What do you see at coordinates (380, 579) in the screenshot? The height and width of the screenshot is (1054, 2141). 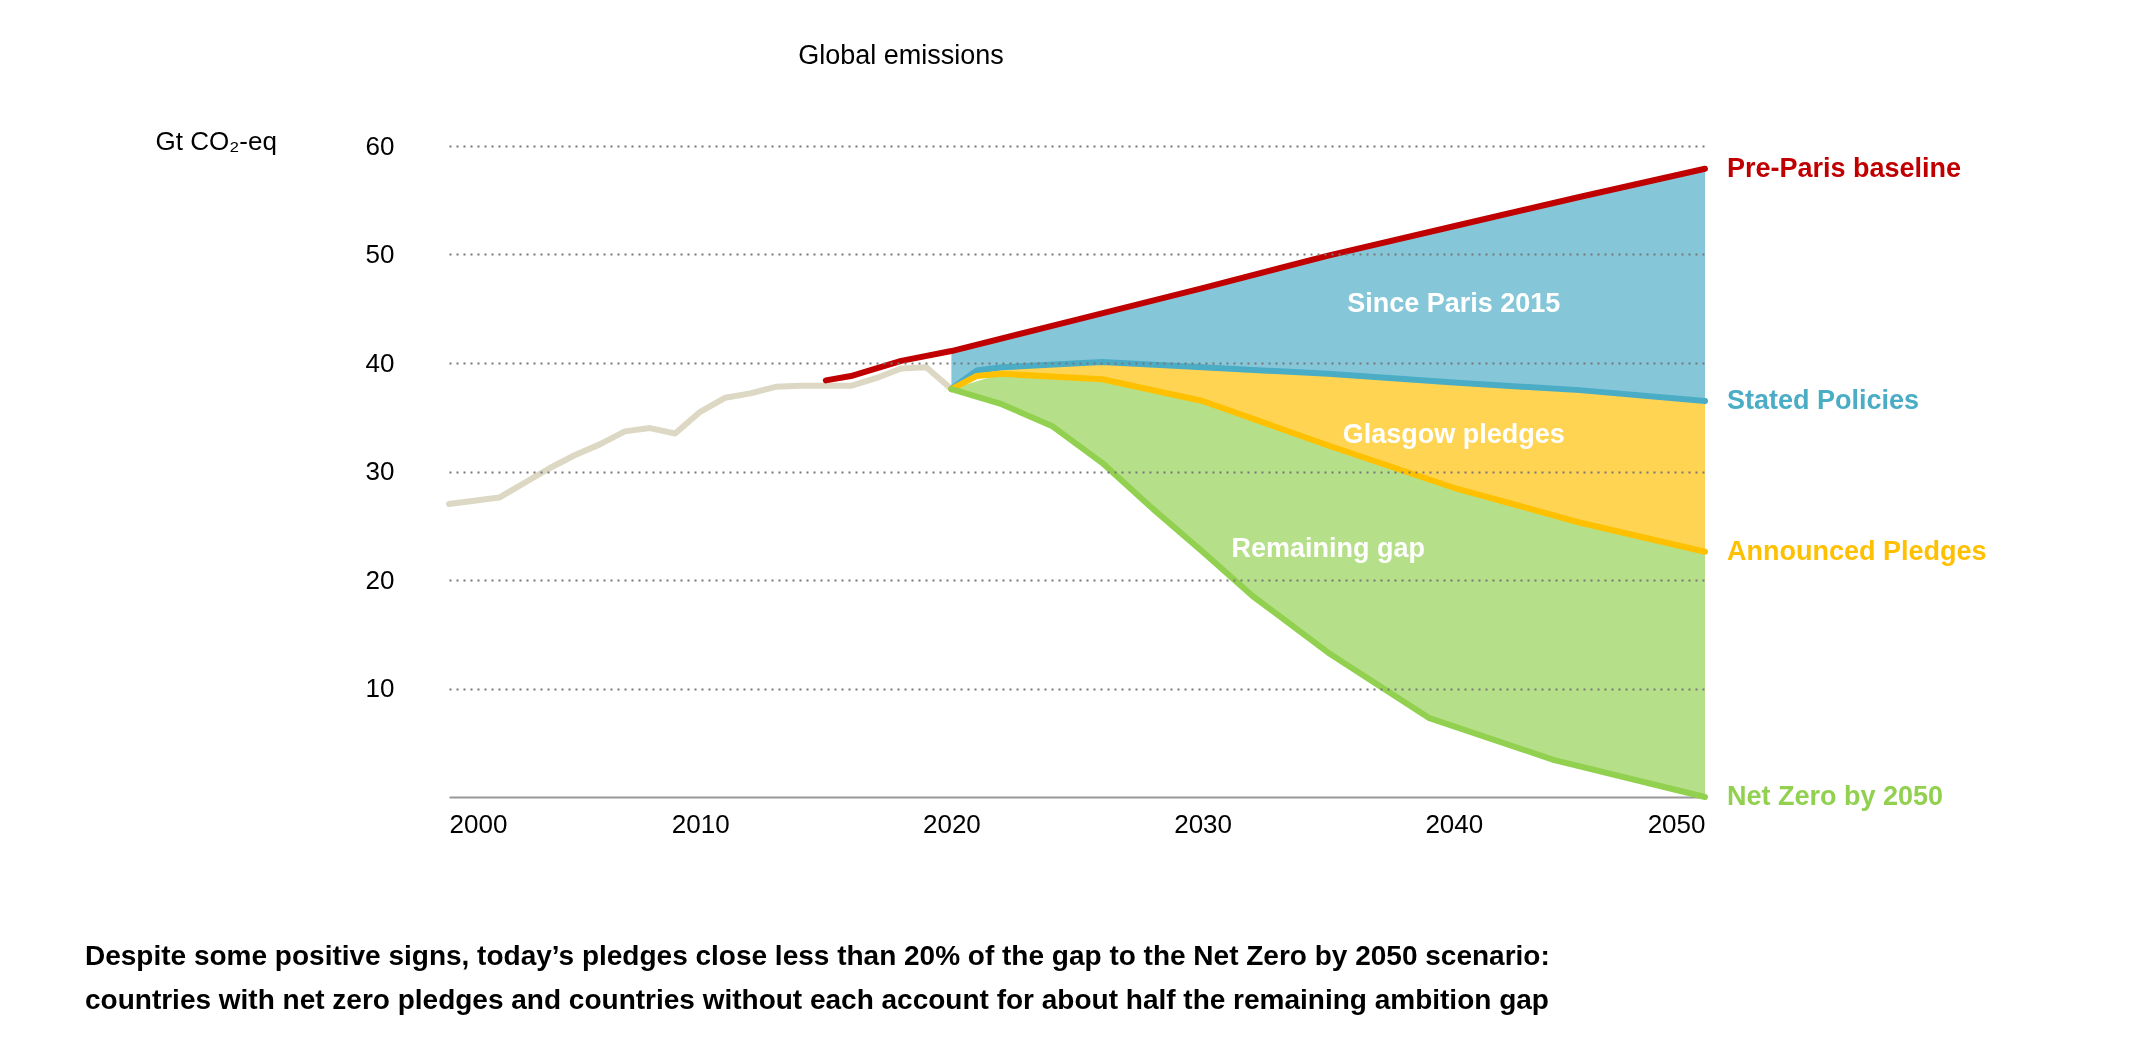 I see `y-tick-label: 20` at bounding box center [380, 579].